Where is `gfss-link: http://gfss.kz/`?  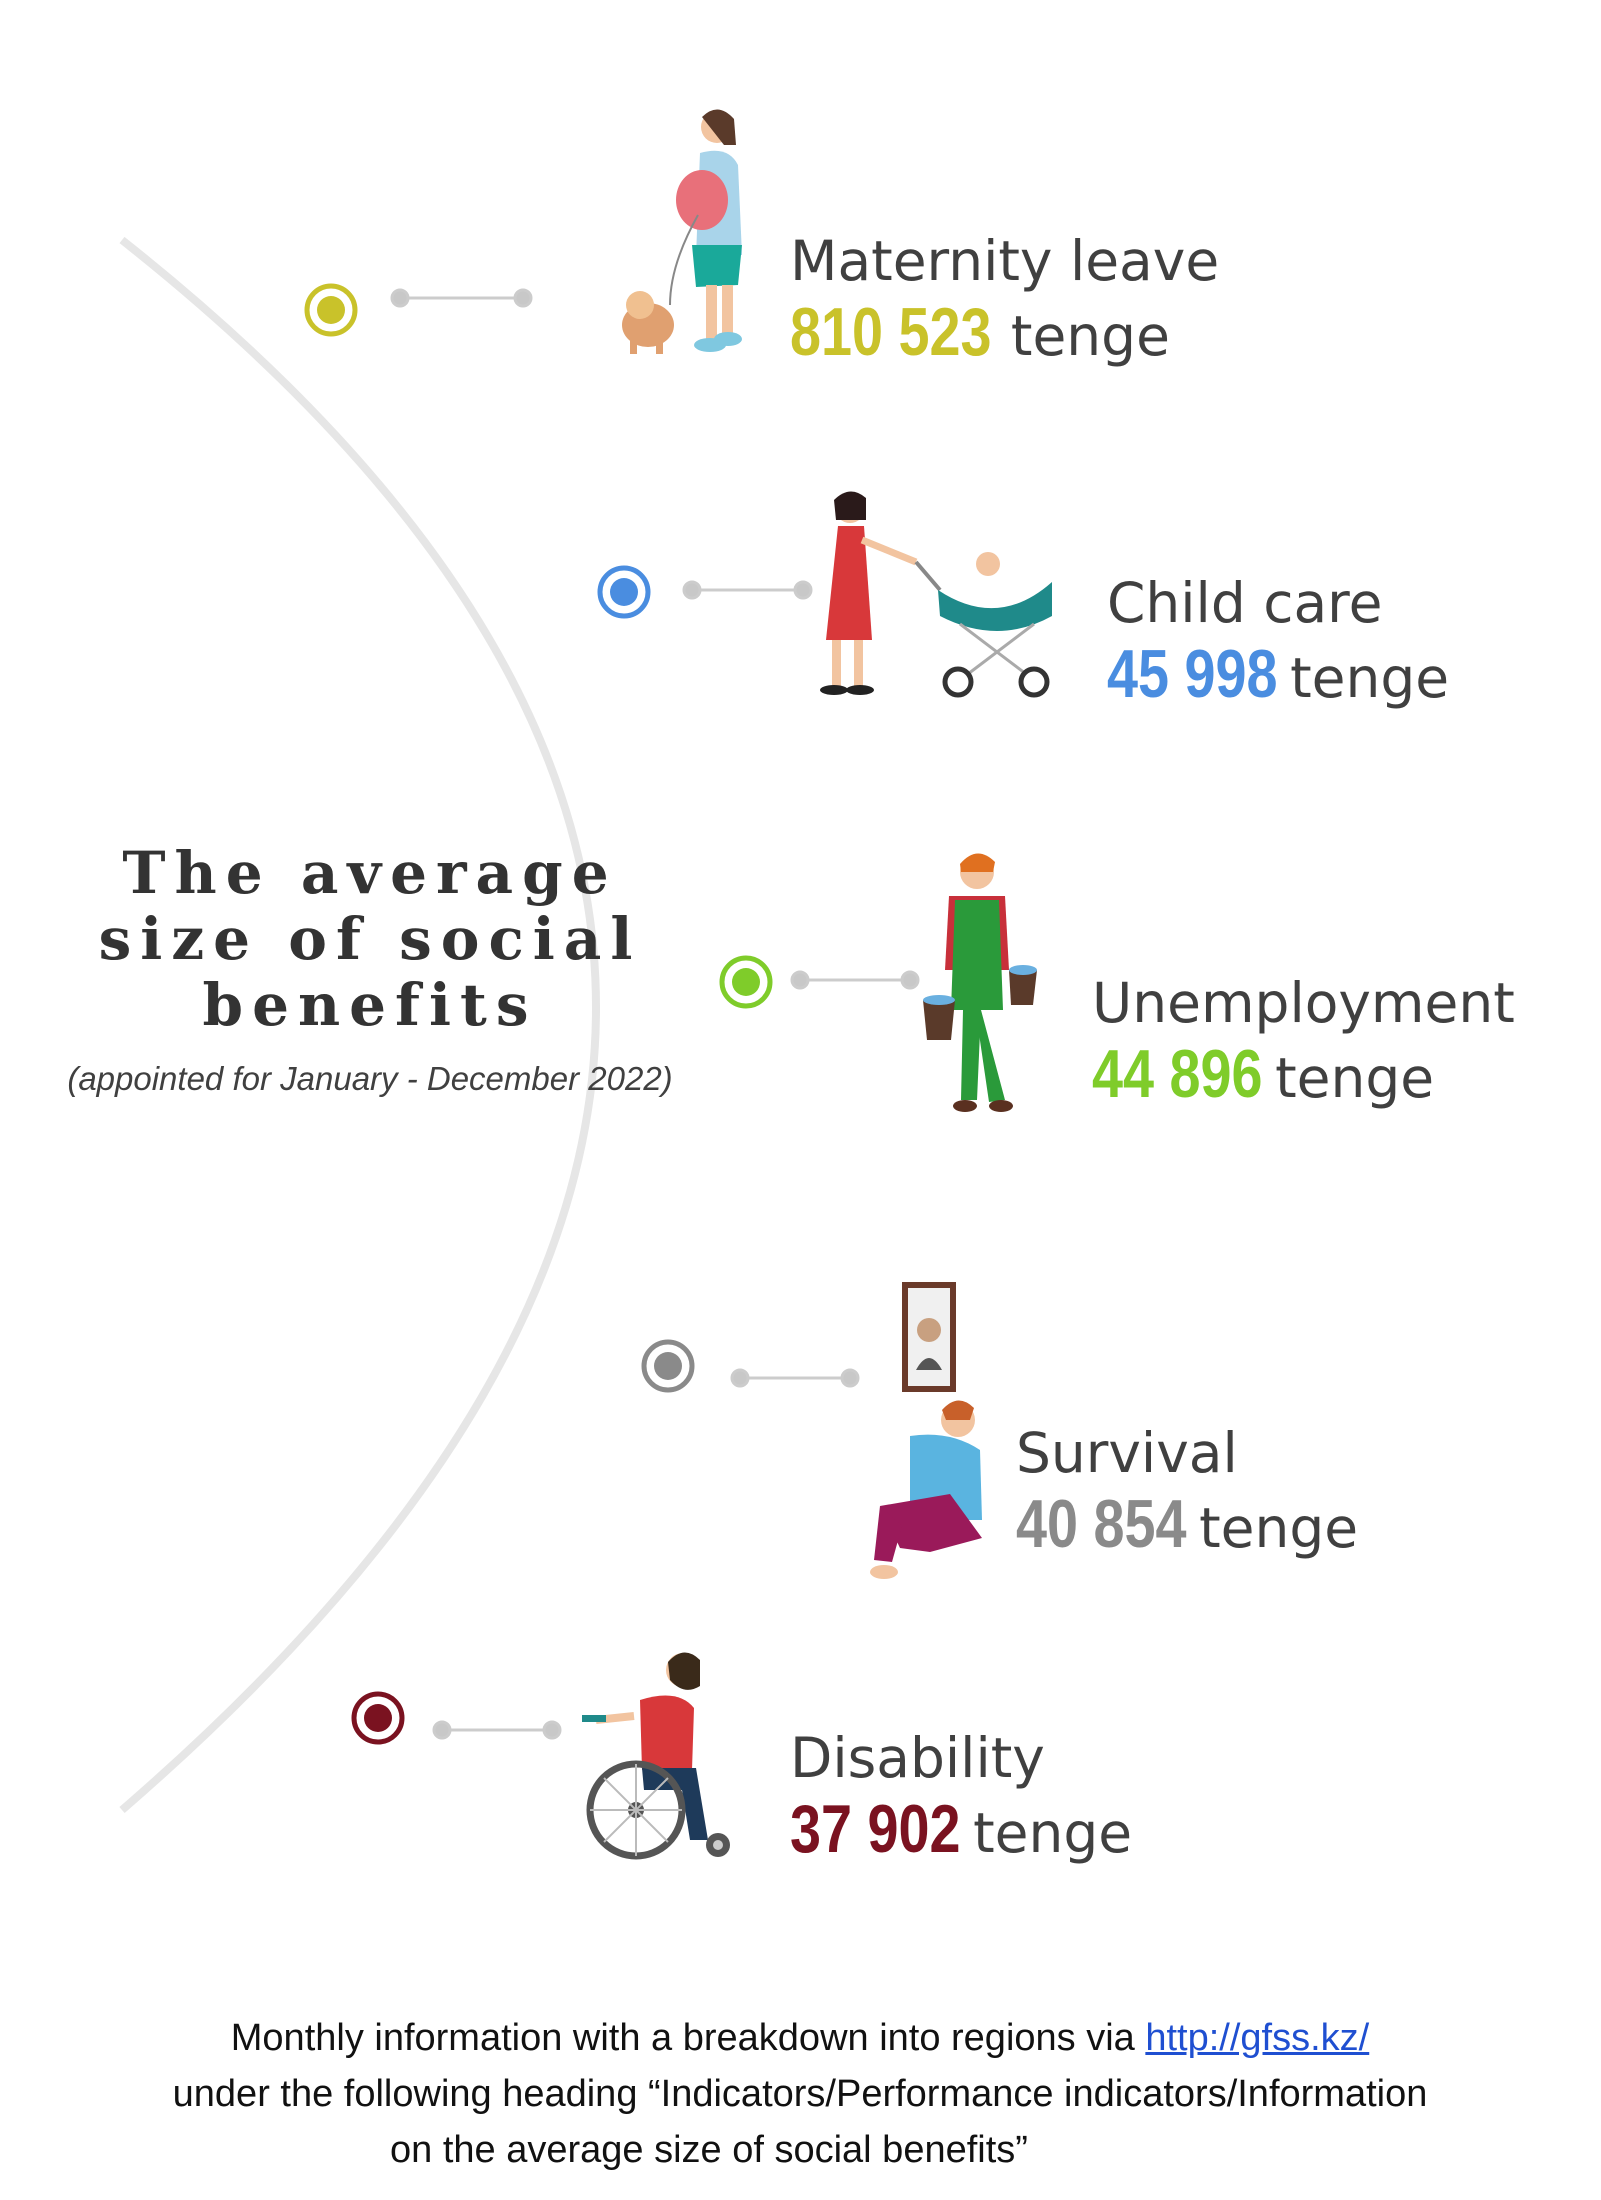 gfss-link: http://gfss.kz/ is located at coordinates (1257, 2038).